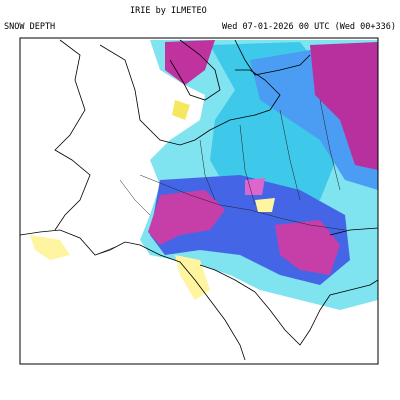  I want to click on valid-time: Wed 07-01-2026 00 UTC (Wed 00+336), so click(309, 27).